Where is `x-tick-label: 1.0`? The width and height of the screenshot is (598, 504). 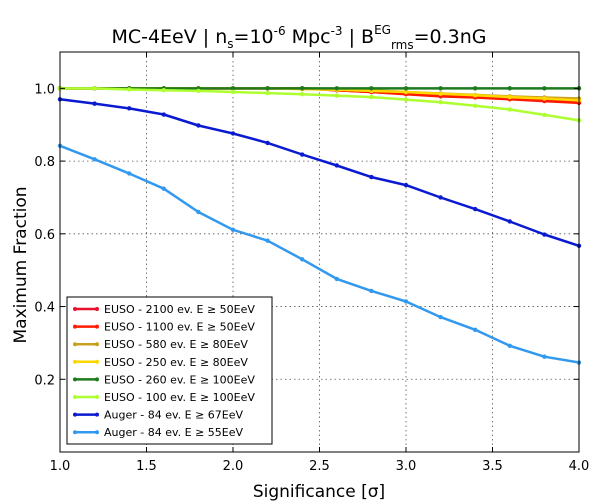 x-tick-label: 1.0 is located at coordinates (60, 466).